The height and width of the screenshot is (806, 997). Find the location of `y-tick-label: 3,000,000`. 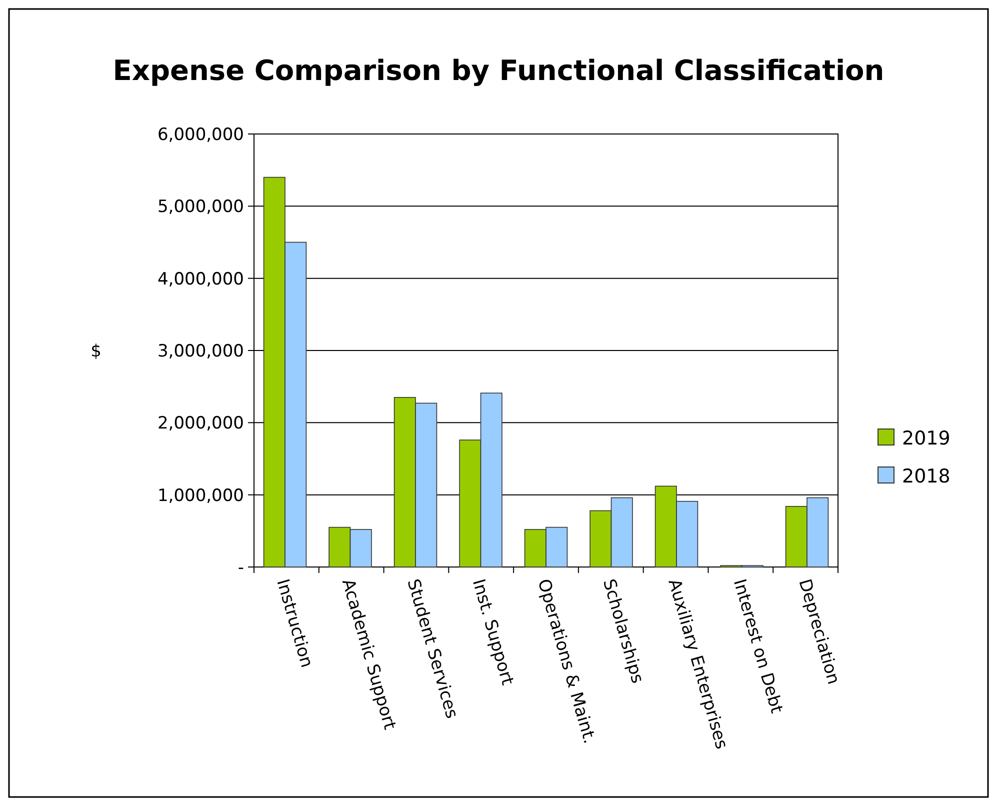

y-tick-label: 3,000,000 is located at coordinates (200, 351).